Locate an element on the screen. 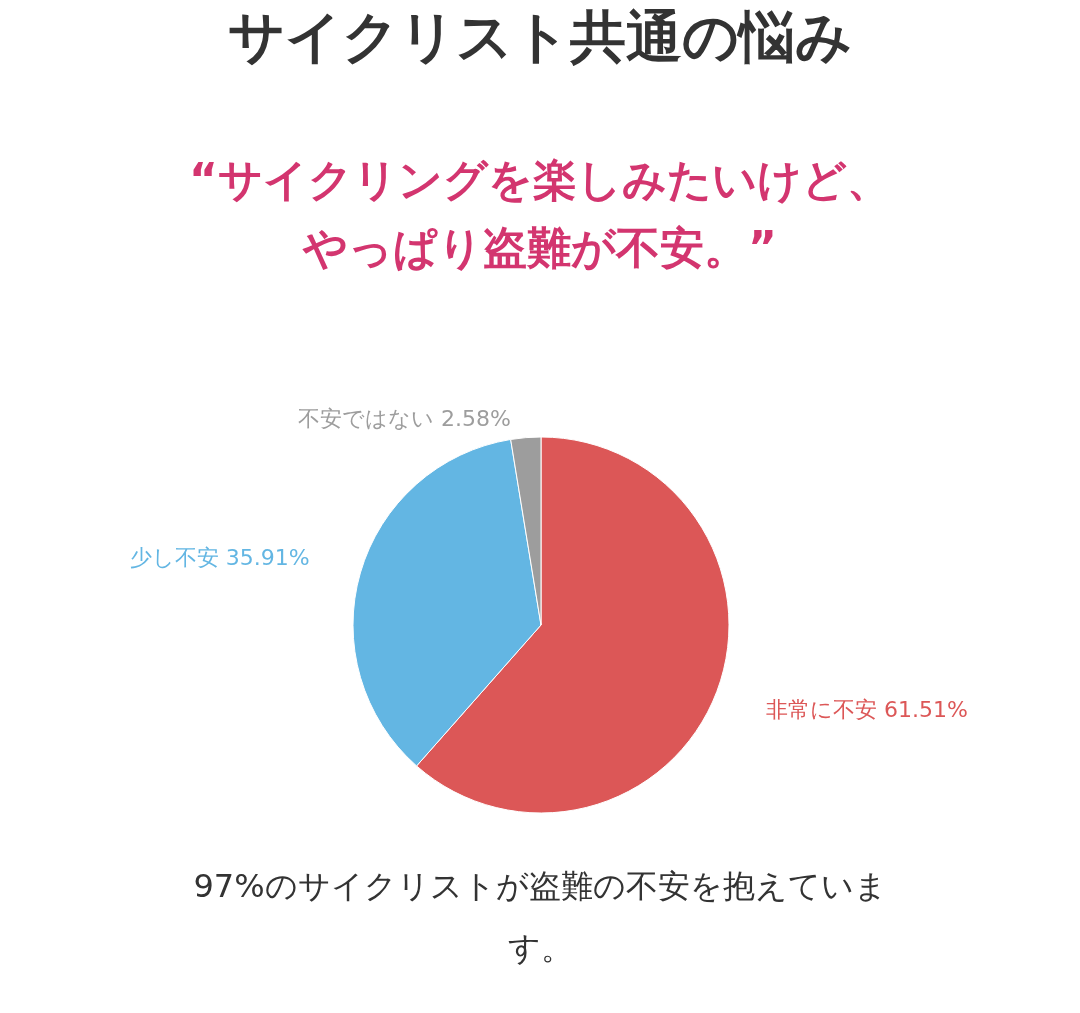 Image resolution: width=1080 pixels, height=1013 pixels. text: 97%のサイクリストが盗難の不安を抱えています。 is located at coordinates (540, 917).